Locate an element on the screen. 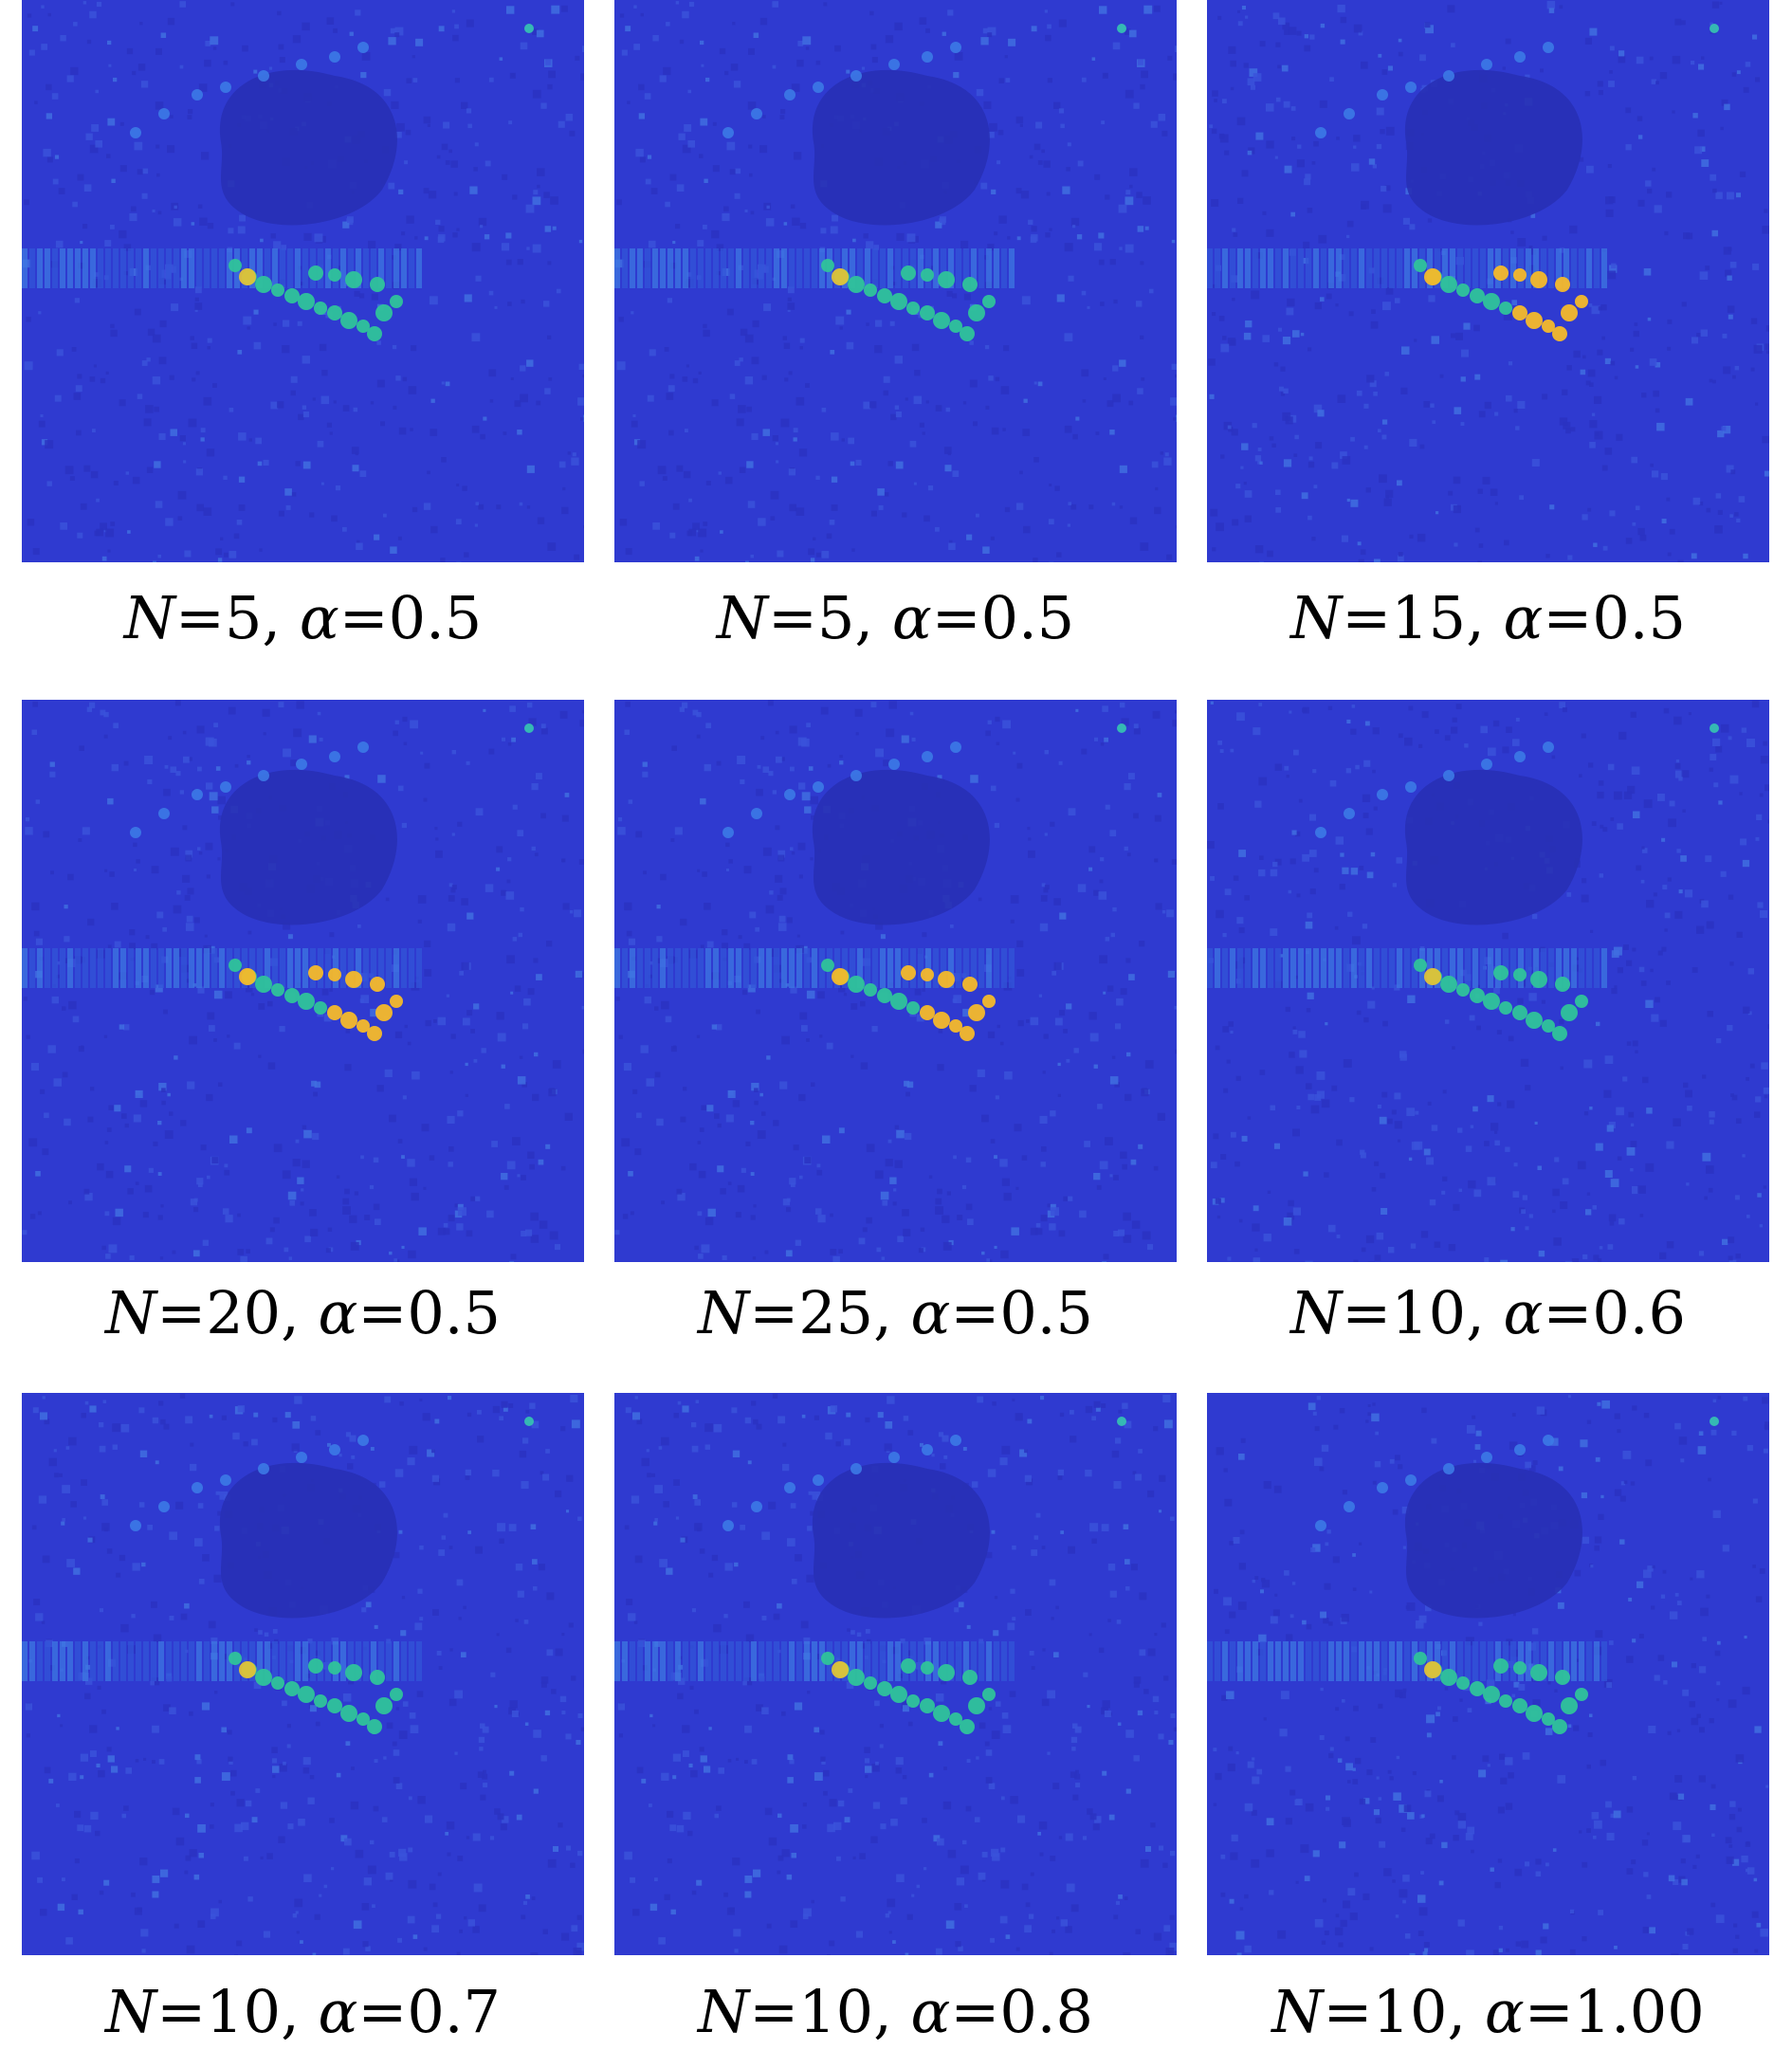  panel-caption-1: N=5, α=0.5 is located at coordinates (303, 617).